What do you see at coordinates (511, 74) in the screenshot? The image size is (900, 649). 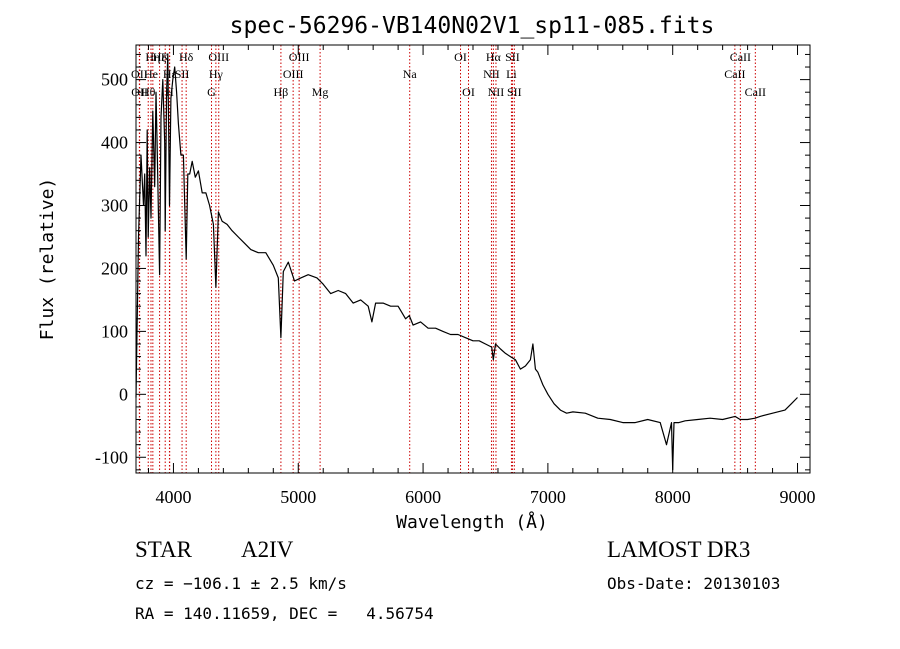 I see `line-label: Li` at bounding box center [511, 74].